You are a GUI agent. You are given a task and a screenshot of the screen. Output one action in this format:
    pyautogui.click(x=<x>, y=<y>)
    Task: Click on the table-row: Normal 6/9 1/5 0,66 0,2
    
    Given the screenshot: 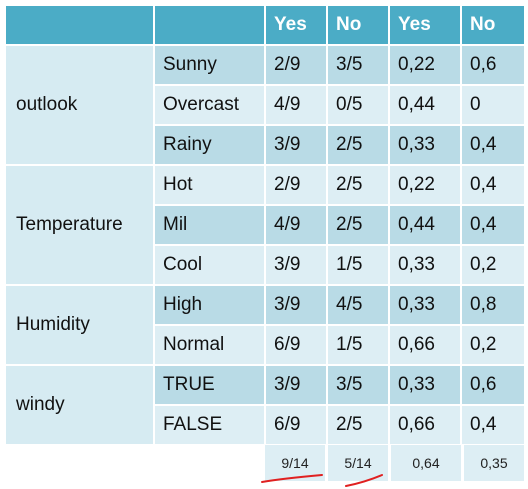 What is the action you would take?
    pyautogui.click(x=265, y=345)
    